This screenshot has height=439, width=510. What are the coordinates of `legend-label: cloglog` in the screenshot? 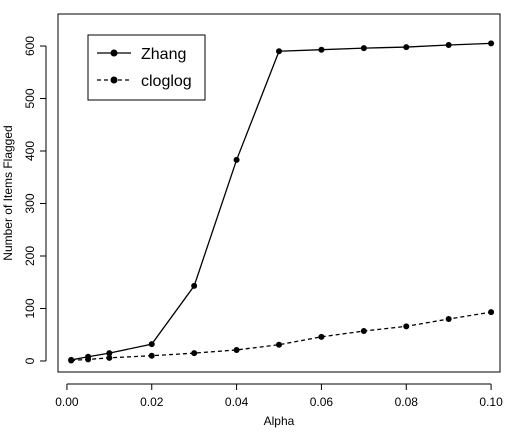 It's located at (166, 81).